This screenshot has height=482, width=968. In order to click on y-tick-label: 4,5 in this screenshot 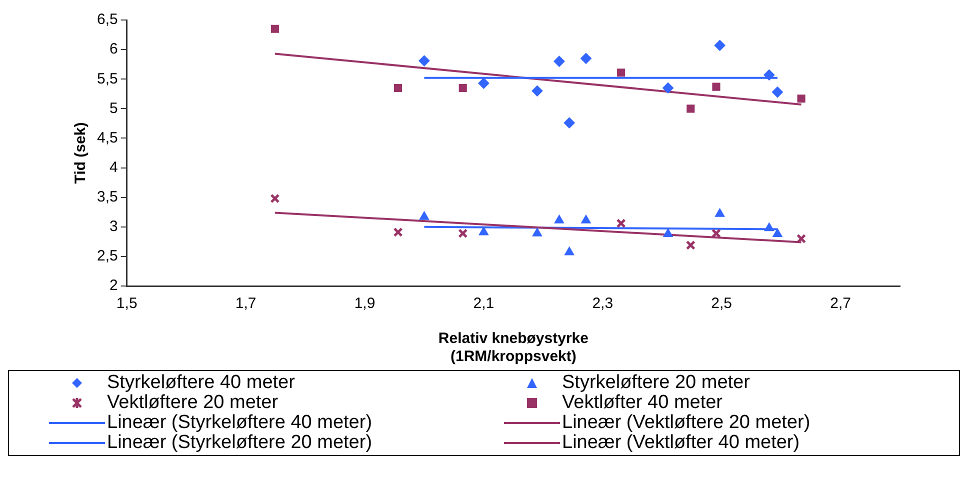, I will do `click(107, 137)`.